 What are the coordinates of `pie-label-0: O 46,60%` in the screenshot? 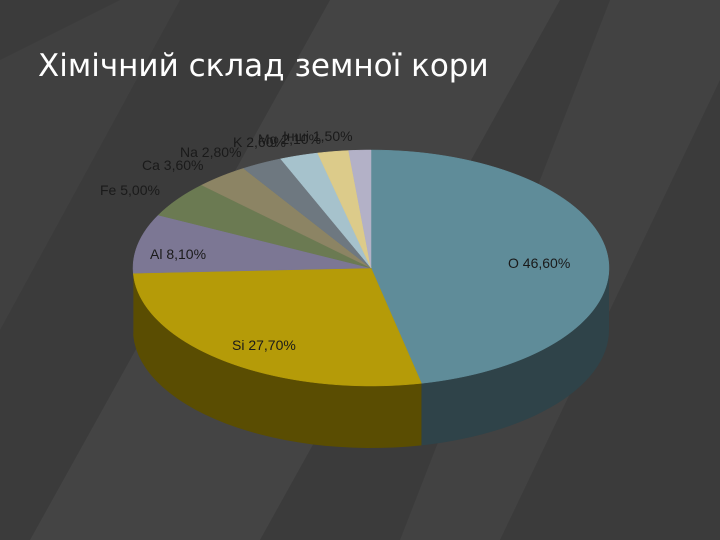 It's located at (539, 263).